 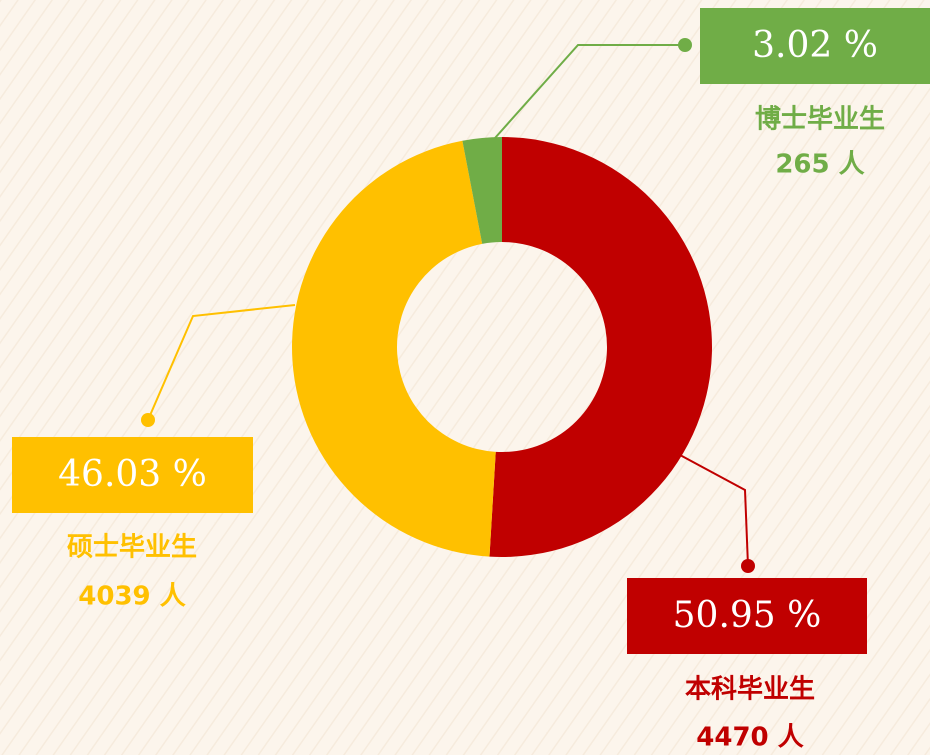 I want to click on percent-label: 46.03 %, so click(x=132, y=474).